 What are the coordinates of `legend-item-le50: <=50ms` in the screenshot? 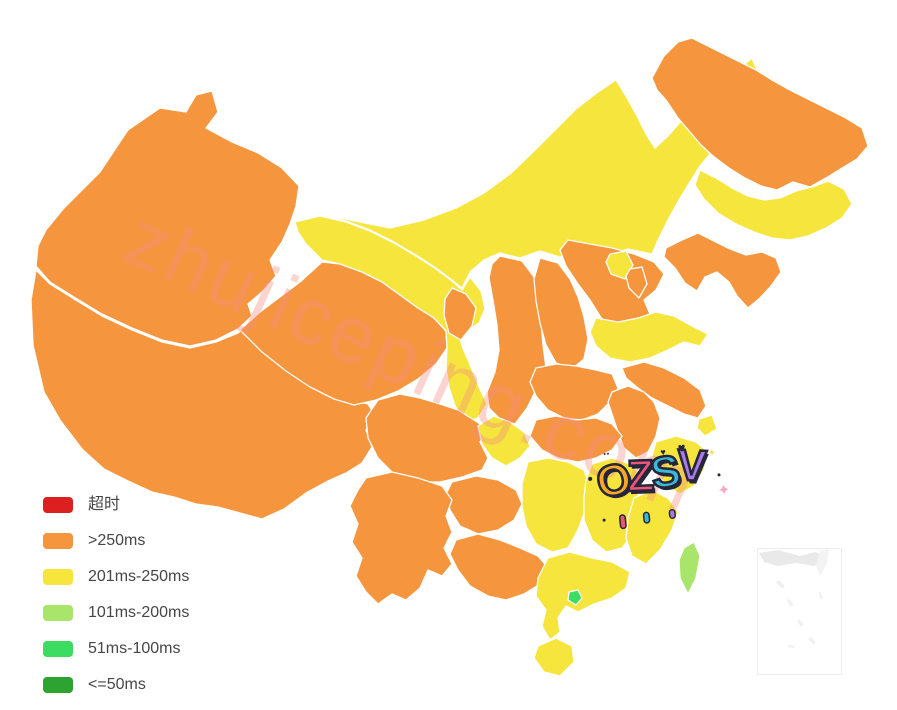 It's located at (116, 685).